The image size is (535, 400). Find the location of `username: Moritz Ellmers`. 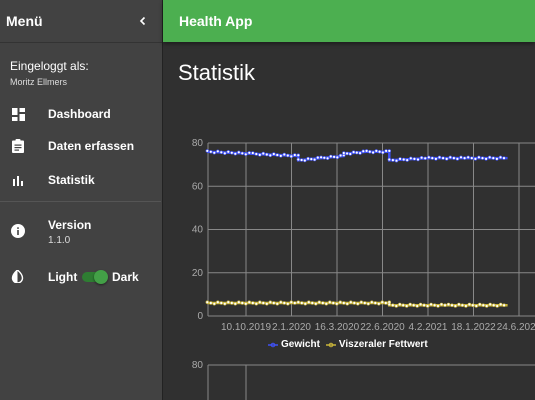

username: Moritz Ellmers is located at coordinates (39, 82).